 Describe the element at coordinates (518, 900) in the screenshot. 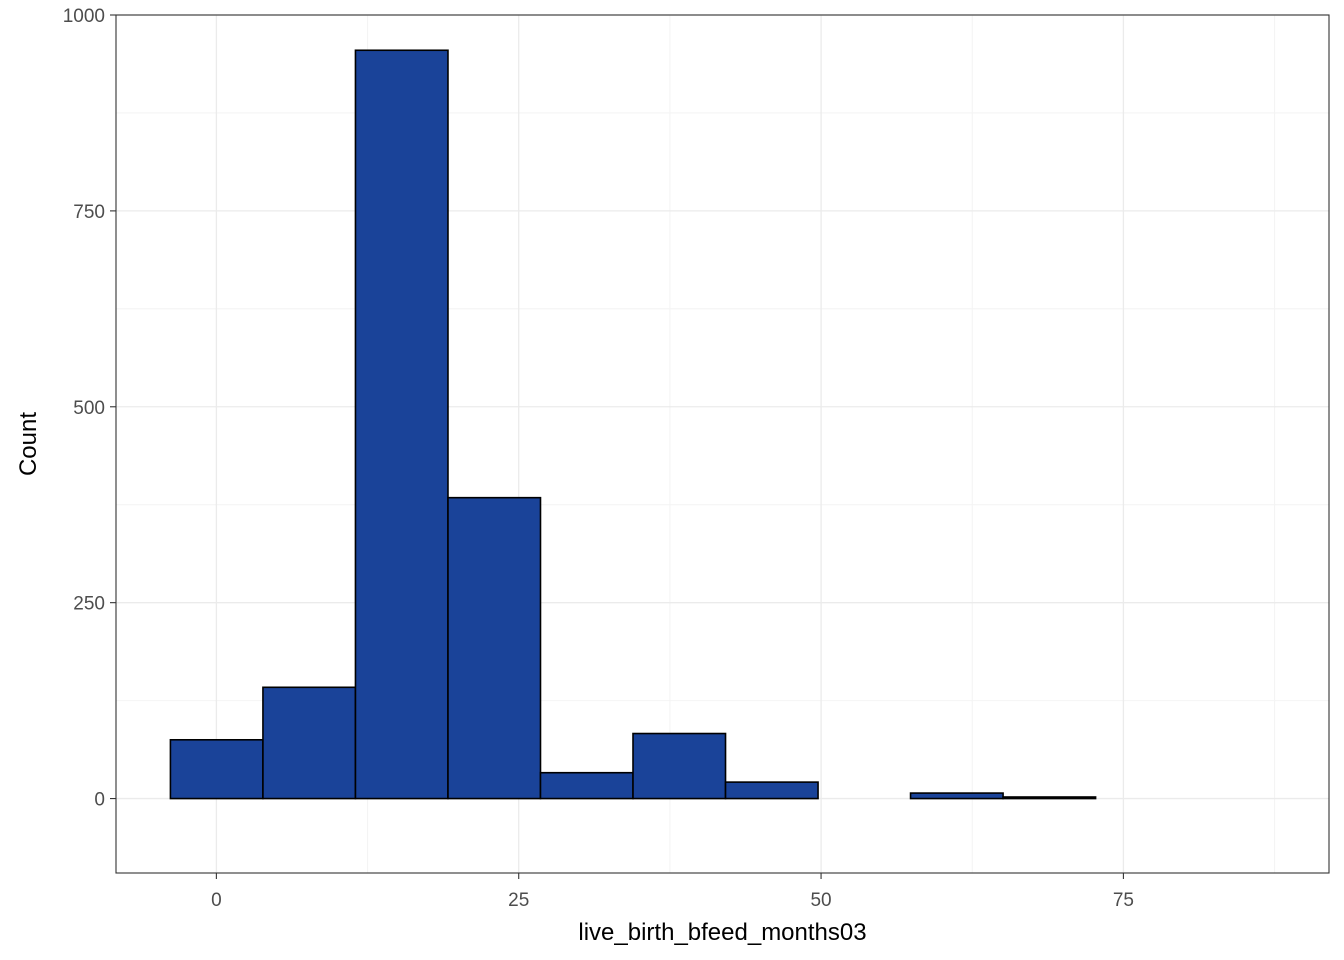

I see `x-tick-label: 25` at that location.